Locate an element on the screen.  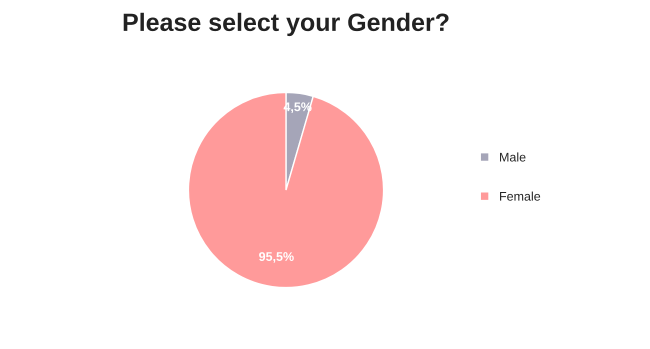
data-label: 95,5% is located at coordinates (276, 257).